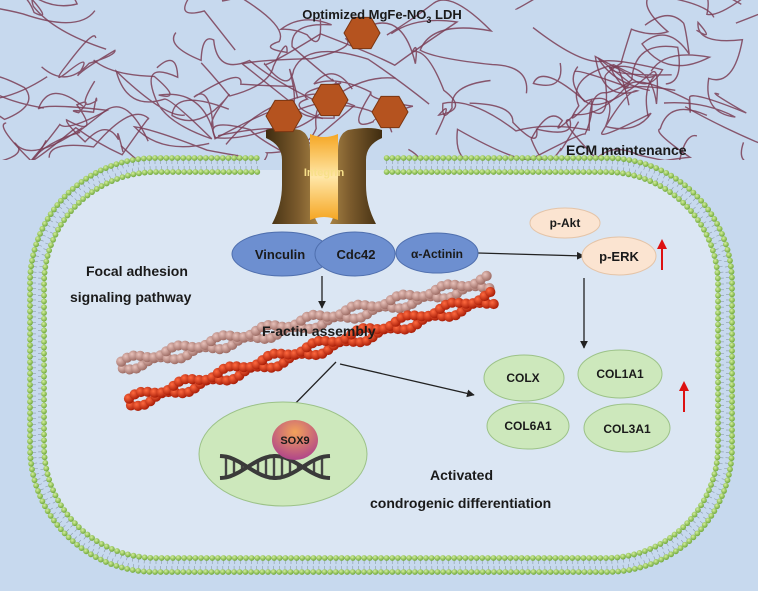 This screenshot has width=758, height=591. Describe the element at coordinates (531, 255) in the screenshot. I see `arrow-actinin-to-erk` at that location.